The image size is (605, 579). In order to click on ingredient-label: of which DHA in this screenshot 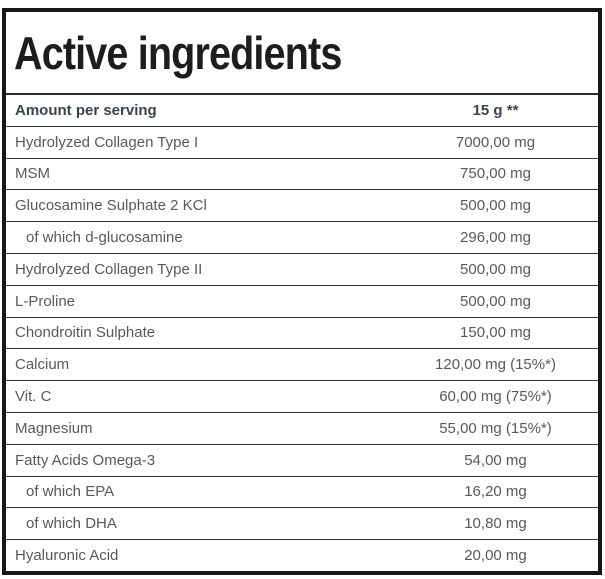, I will do `click(71, 524)`.